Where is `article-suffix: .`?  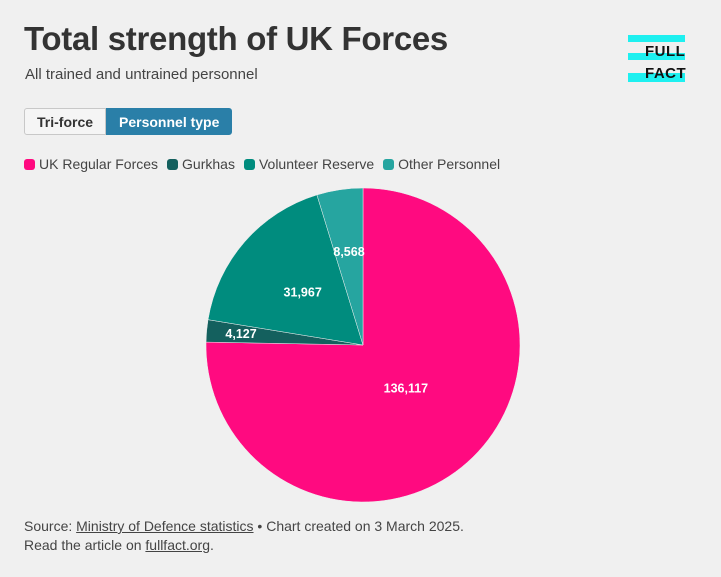
article-suffix: . is located at coordinates (212, 545).